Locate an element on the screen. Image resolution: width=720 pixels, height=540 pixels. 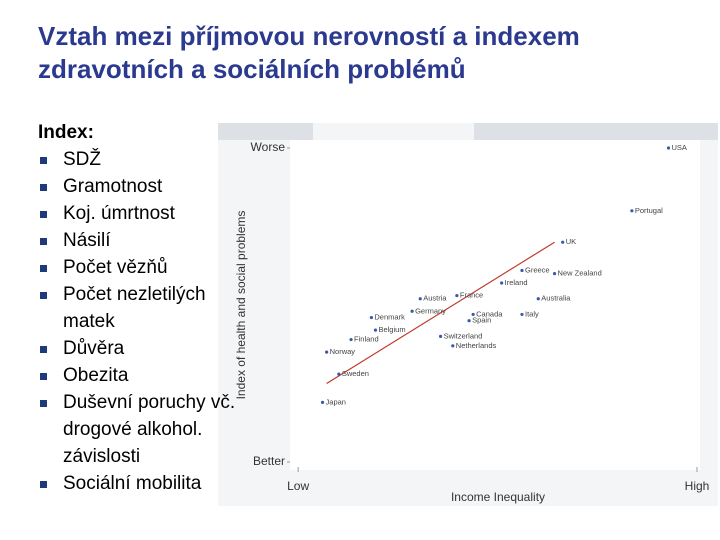
point-label: Austria is located at coordinates (435, 298).